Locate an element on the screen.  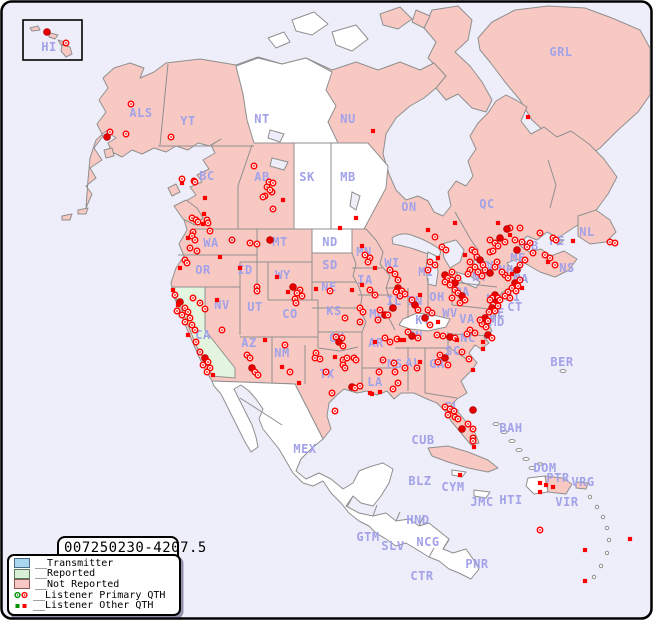
region-label-yt: YT is located at coordinates (187, 121).